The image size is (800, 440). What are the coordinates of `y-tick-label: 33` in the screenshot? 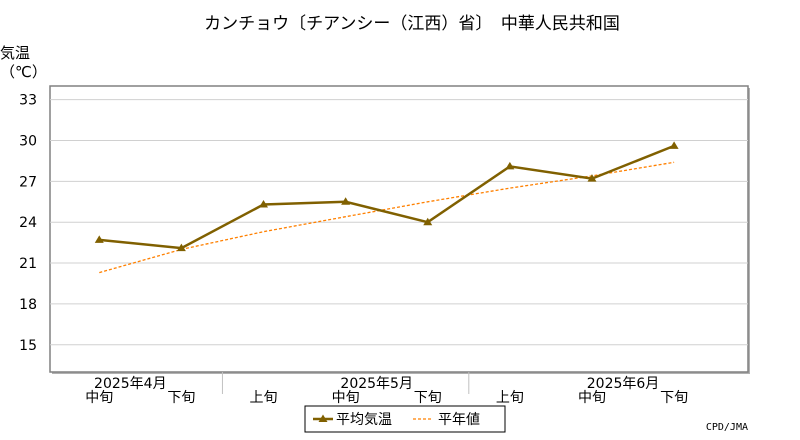 It's located at (28, 101).